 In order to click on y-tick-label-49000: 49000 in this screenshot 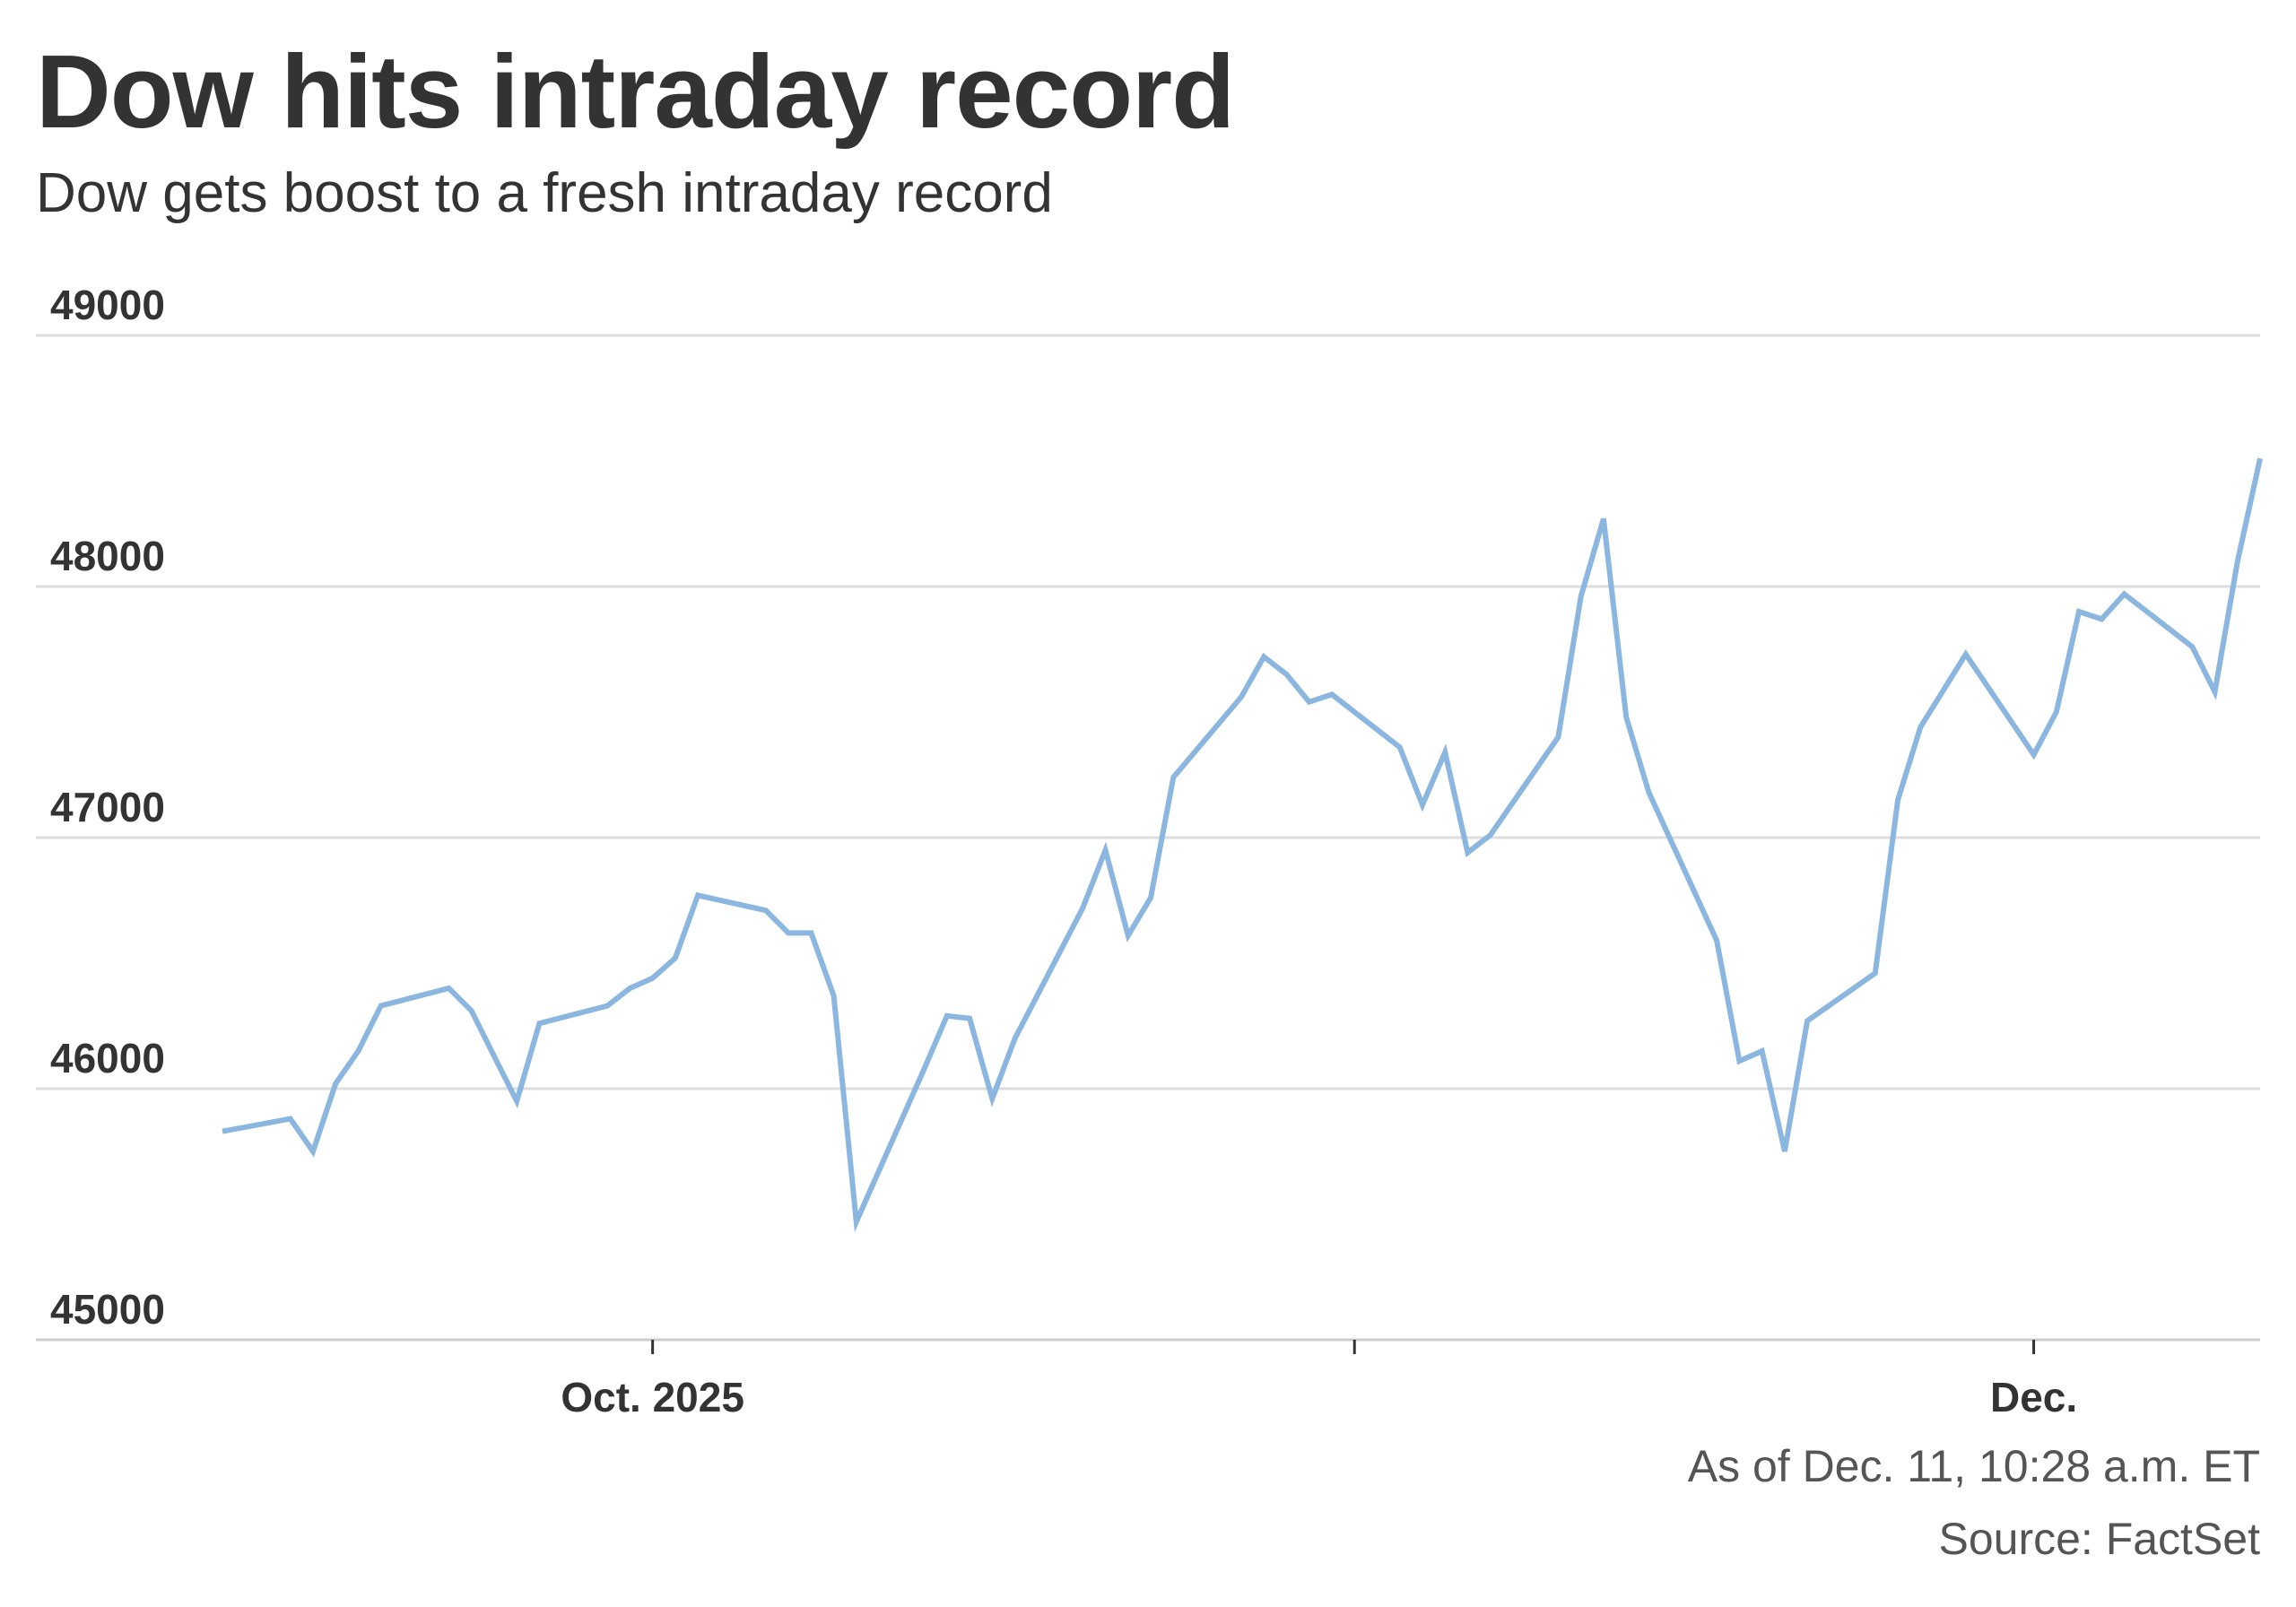, I will do `click(107, 305)`.